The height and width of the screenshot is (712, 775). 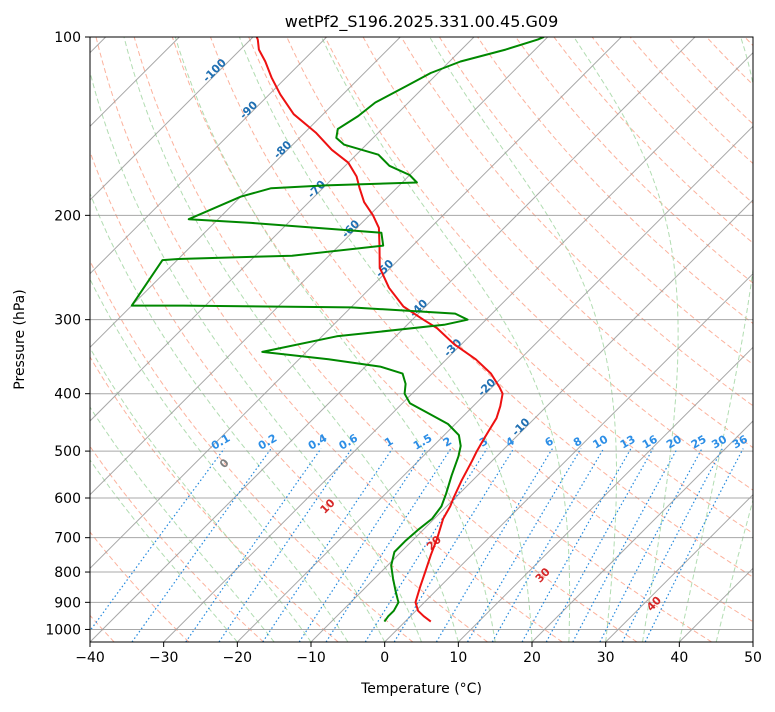 What do you see at coordinates (384, 658) in the screenshot?
I see `x-tick-label: 0` at bounding box center [384, 658].